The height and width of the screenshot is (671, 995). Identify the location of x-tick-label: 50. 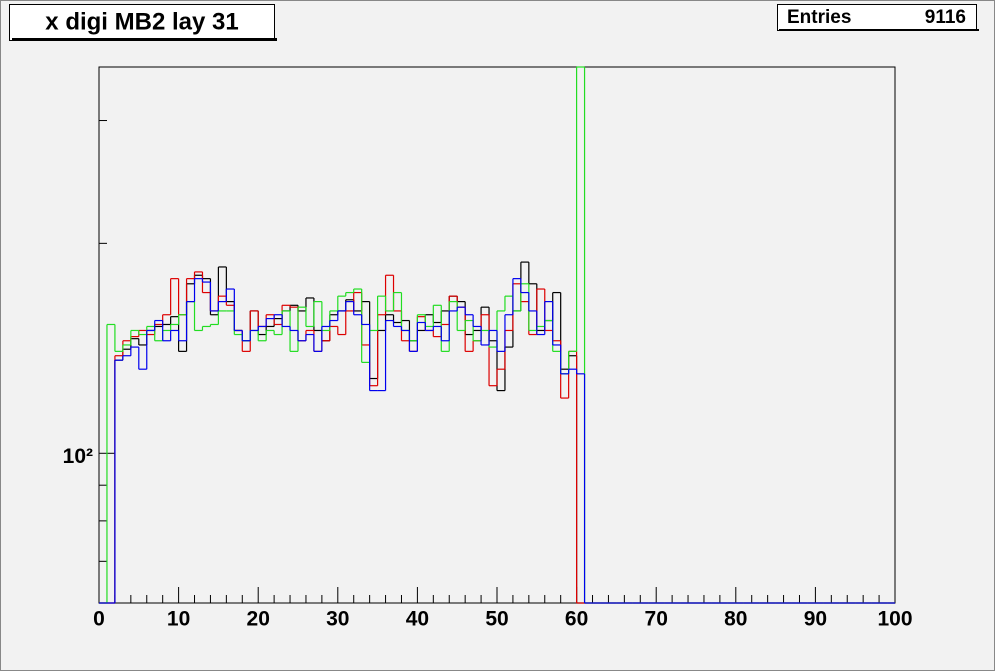
(496, 619).